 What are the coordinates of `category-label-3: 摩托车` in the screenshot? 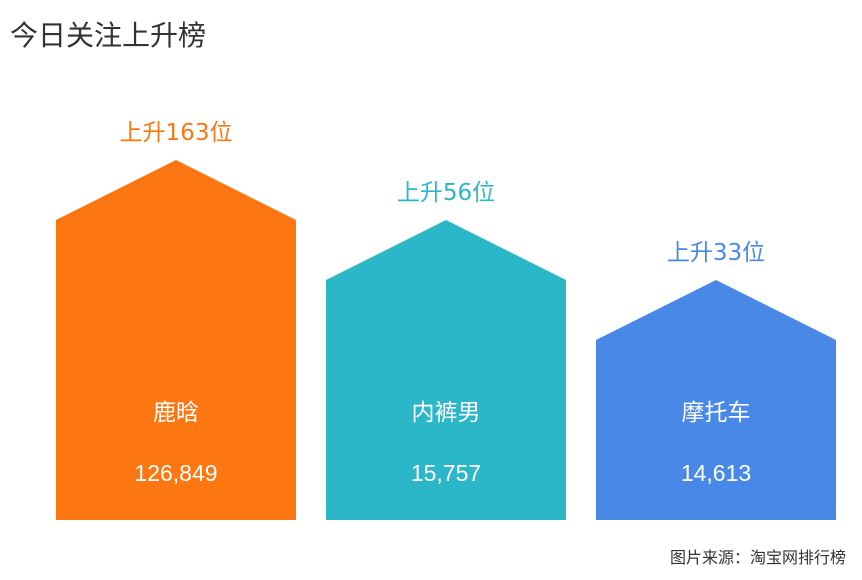 It's located at (716, 413).